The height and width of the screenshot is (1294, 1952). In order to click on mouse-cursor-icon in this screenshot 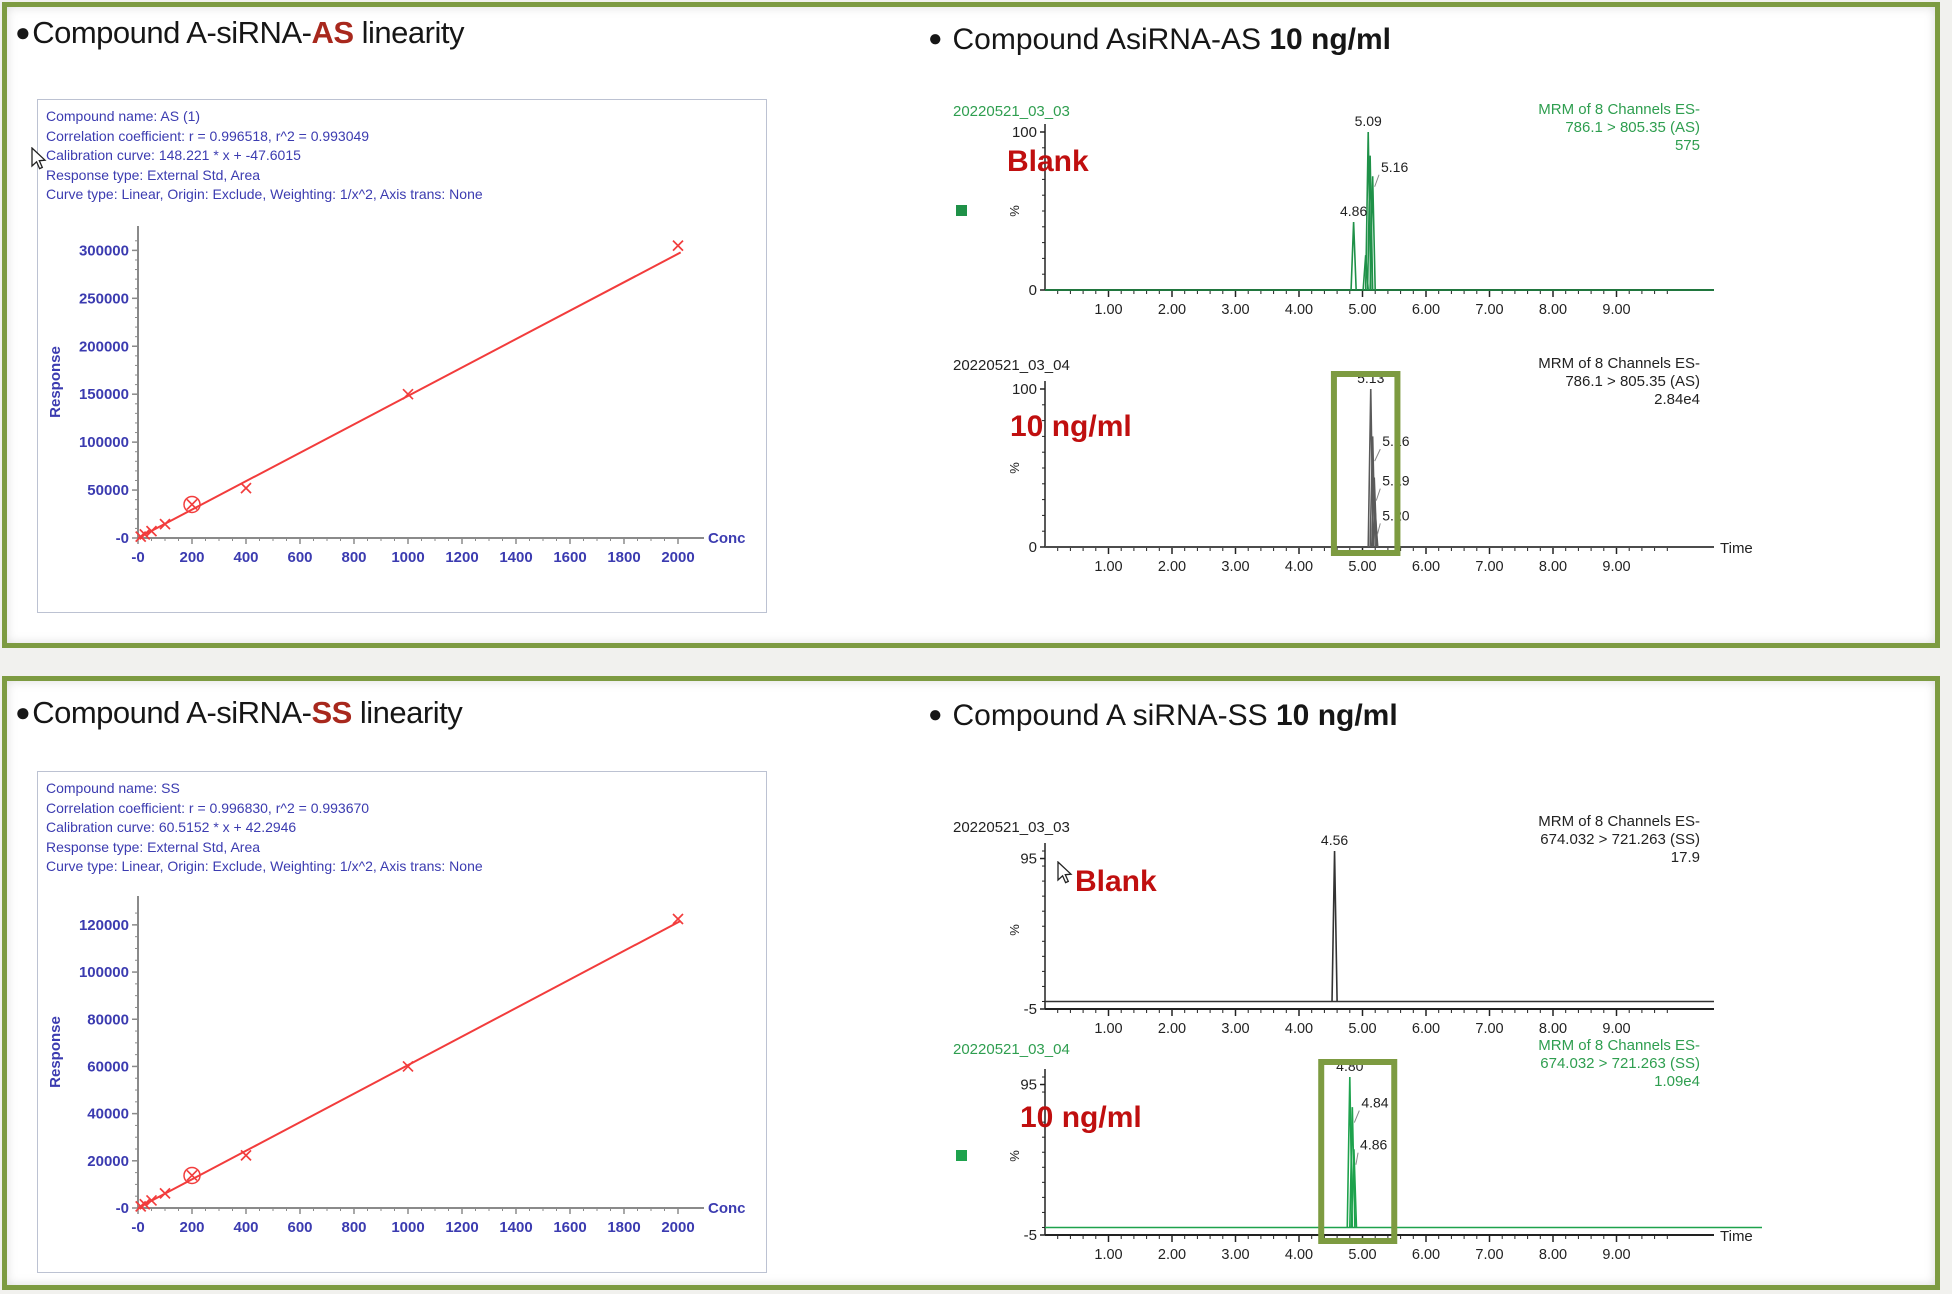, I will do `click(1065, 872)`.